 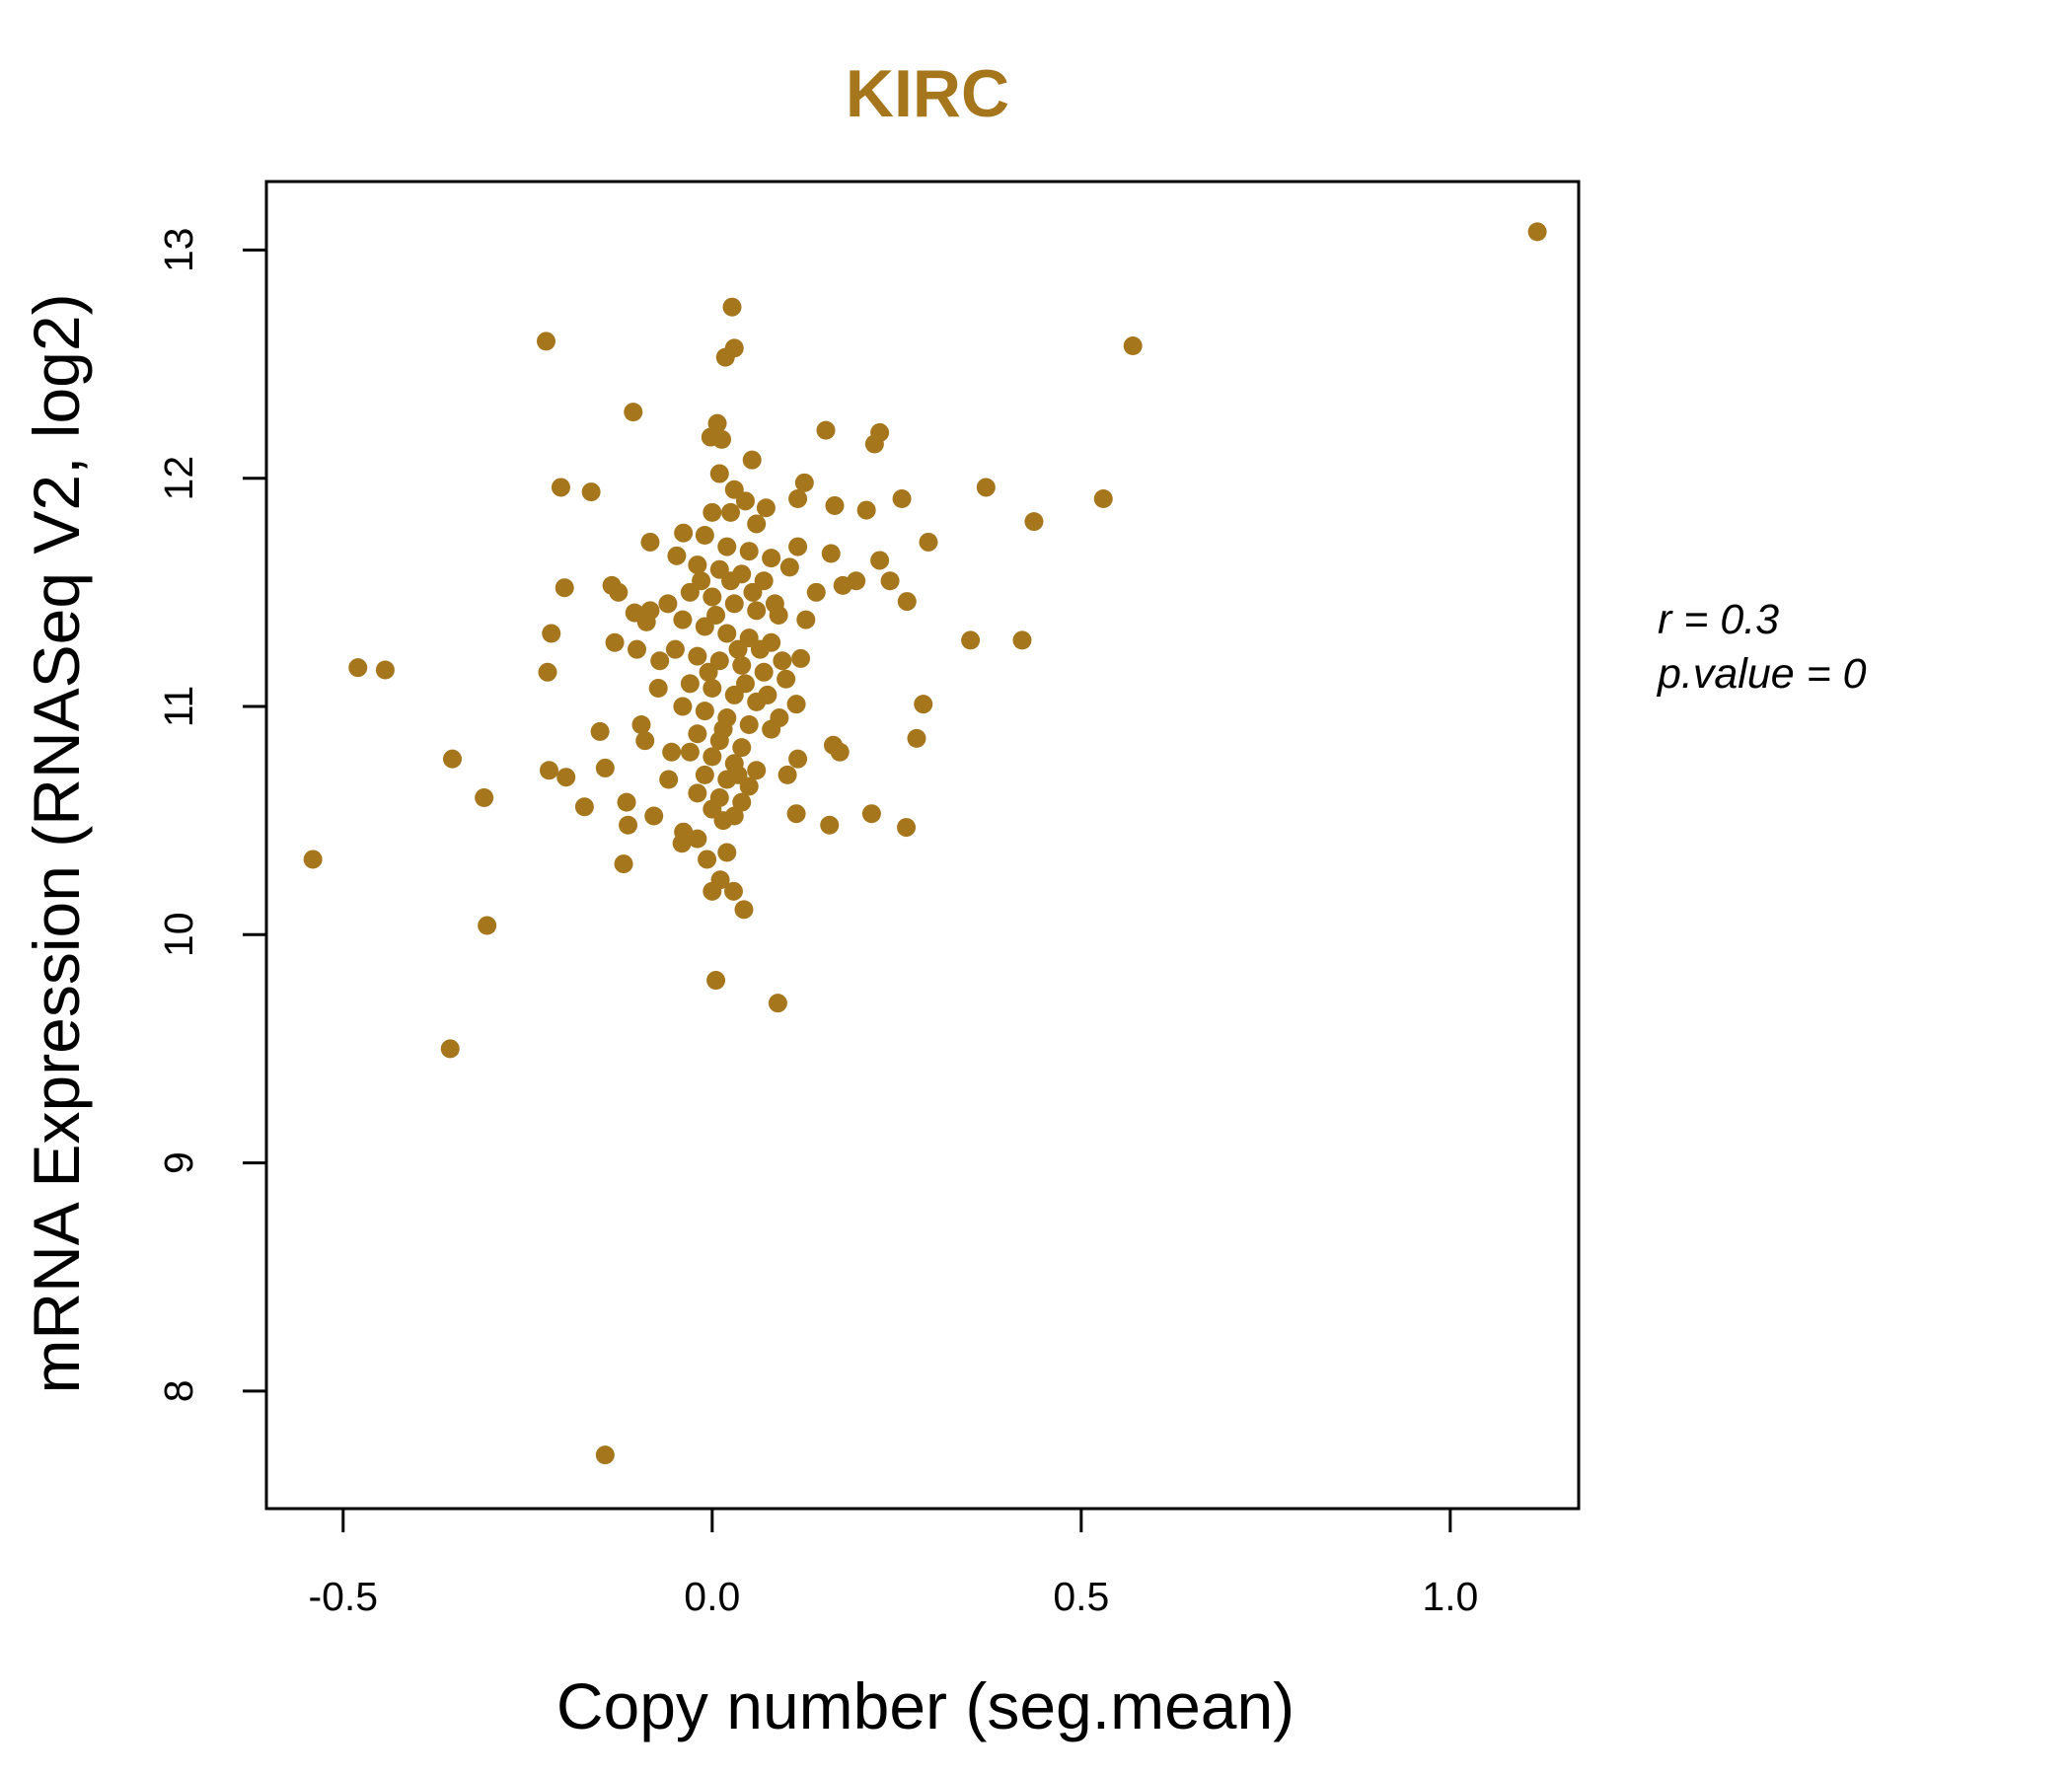 I want to click on y-tick-label: 13, so click(x=179, y=251).